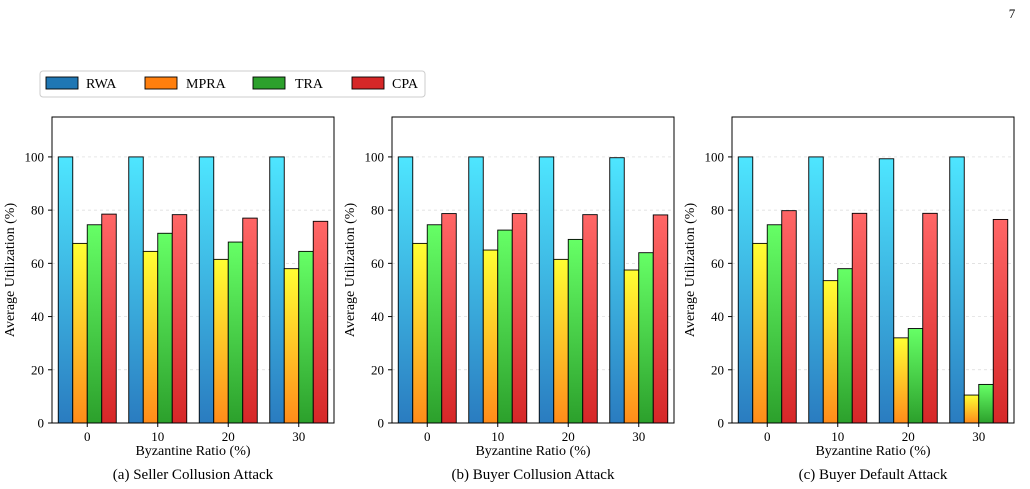 Image resolution: width=1030 pixels, height=489 pixels. I want to click on legend-label-tra: TRA, so click(309, 84).